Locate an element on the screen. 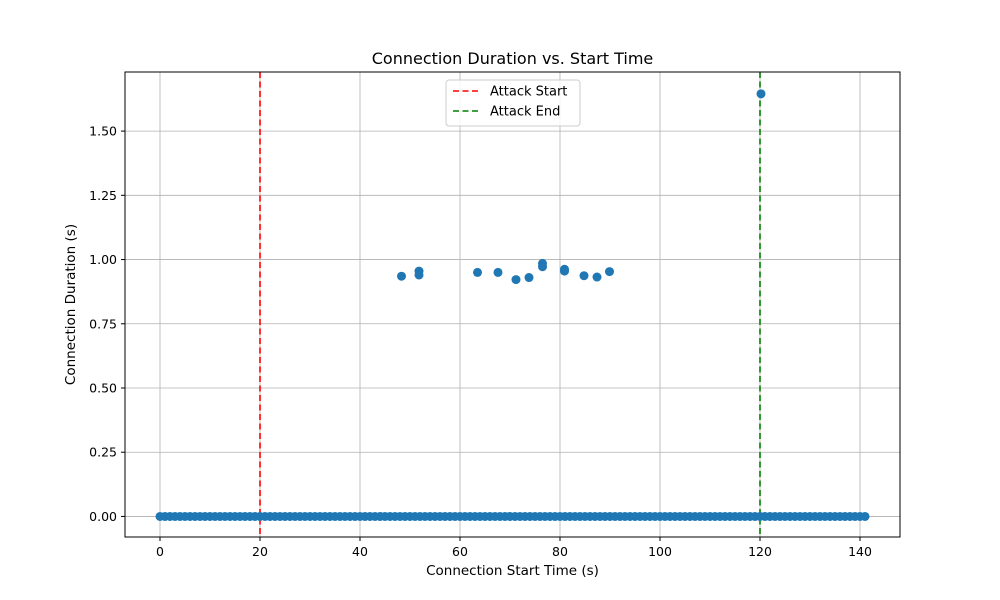 The height and width of the screenshot is (600, 1000). x-tick-label: 140 is located at coordinates (860, 551).